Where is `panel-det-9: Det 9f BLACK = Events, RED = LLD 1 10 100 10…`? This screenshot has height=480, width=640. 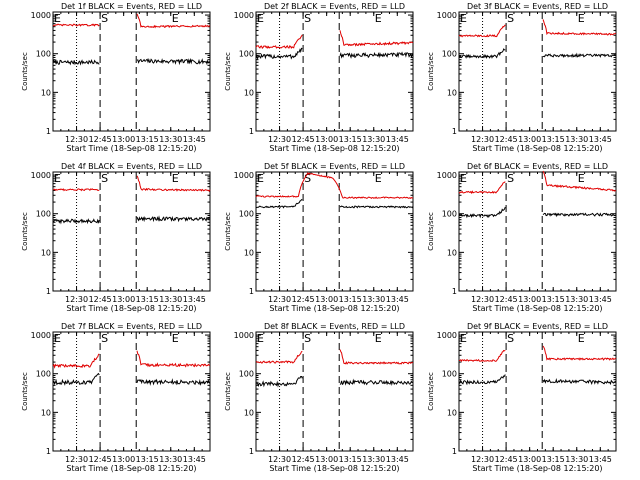 panel-det-9: Det 9f BLACK = Events, RED = LLD 1 10 100 10… is located at coordinates (522, 397).